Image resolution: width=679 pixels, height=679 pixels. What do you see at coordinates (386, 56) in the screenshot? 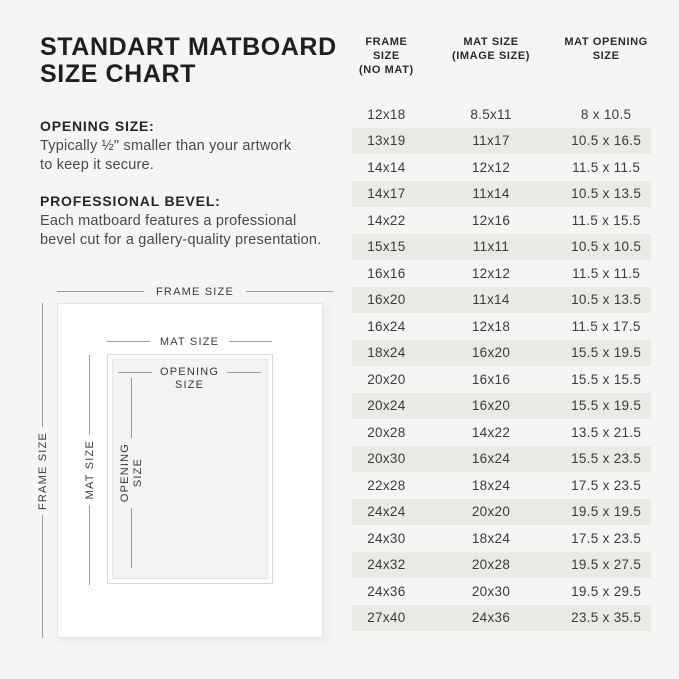
I see `column-header-frame-size: FRAME SIZE (NO MAT)` at bounding box center [386, 56].